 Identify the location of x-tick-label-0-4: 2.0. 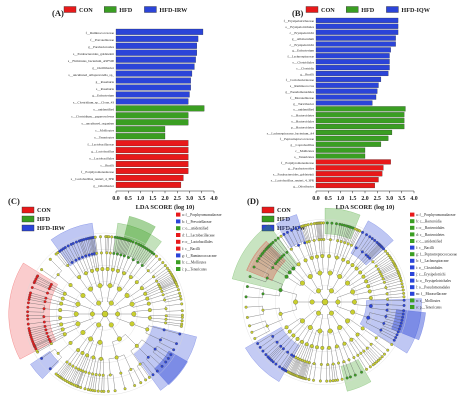
(164, 199).